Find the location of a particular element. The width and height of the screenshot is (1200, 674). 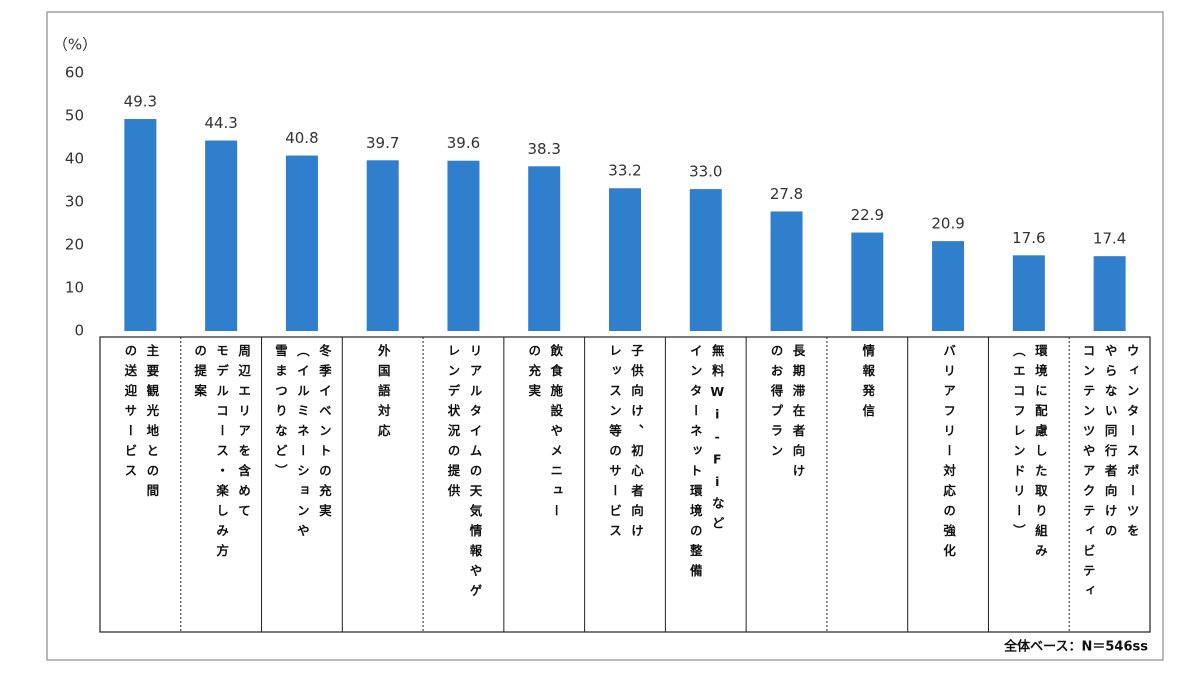

category-label: 外国語対応 is located at coordinates (383, 394).